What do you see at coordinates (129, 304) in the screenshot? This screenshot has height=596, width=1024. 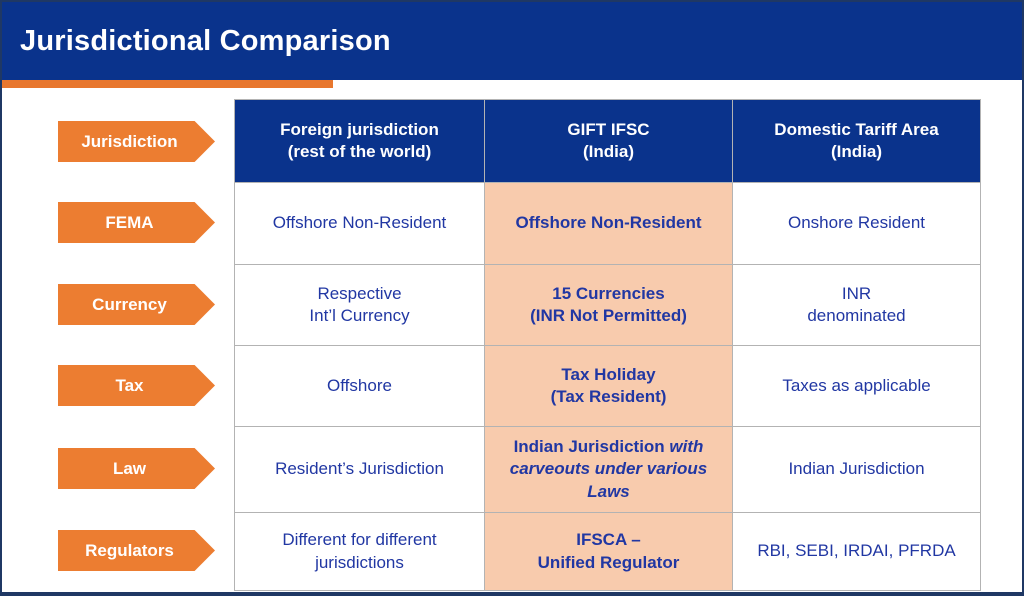 I see `row-label-text: Currency` at bounding box center [129, 304].